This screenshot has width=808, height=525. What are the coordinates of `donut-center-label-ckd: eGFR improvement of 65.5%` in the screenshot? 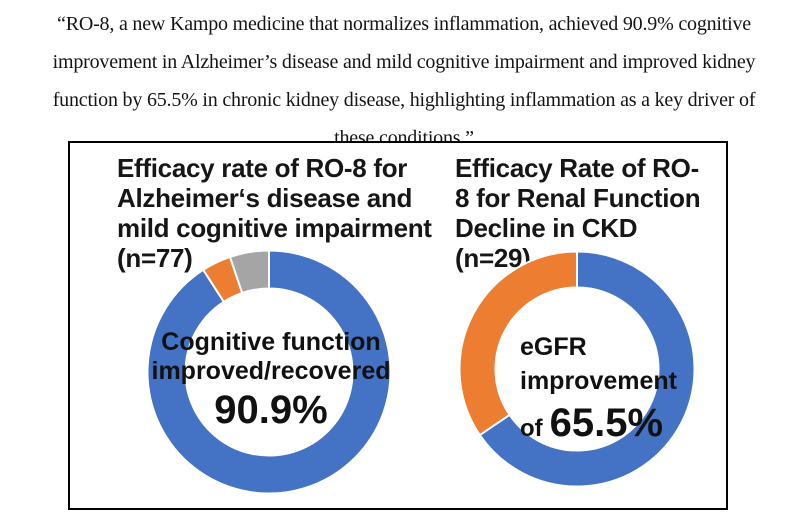 It's located at (610, 391).